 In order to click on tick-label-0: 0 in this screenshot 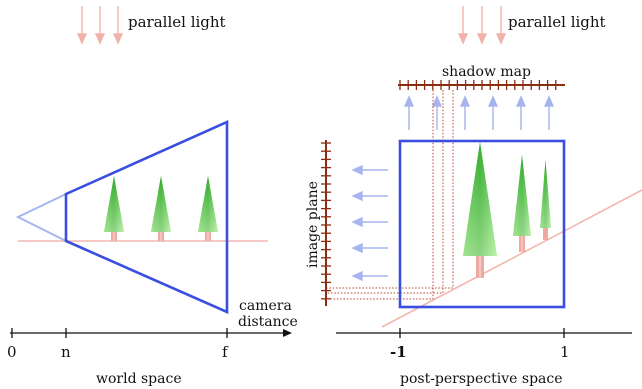, I will do `click(12, 352)`.